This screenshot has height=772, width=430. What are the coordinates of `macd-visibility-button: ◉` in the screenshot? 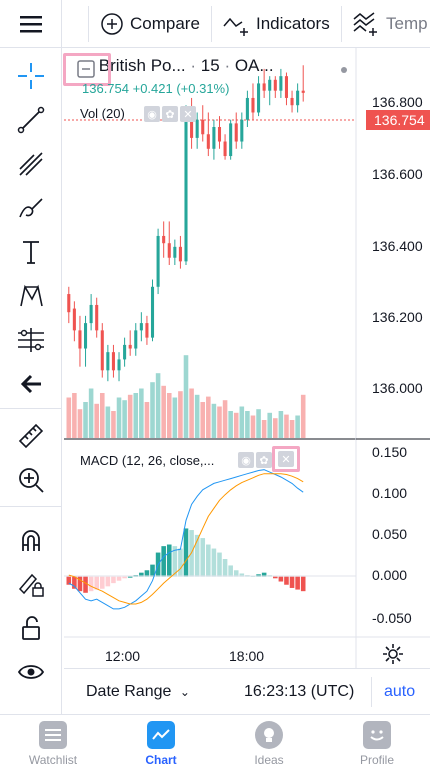 It's located at (246, 460).